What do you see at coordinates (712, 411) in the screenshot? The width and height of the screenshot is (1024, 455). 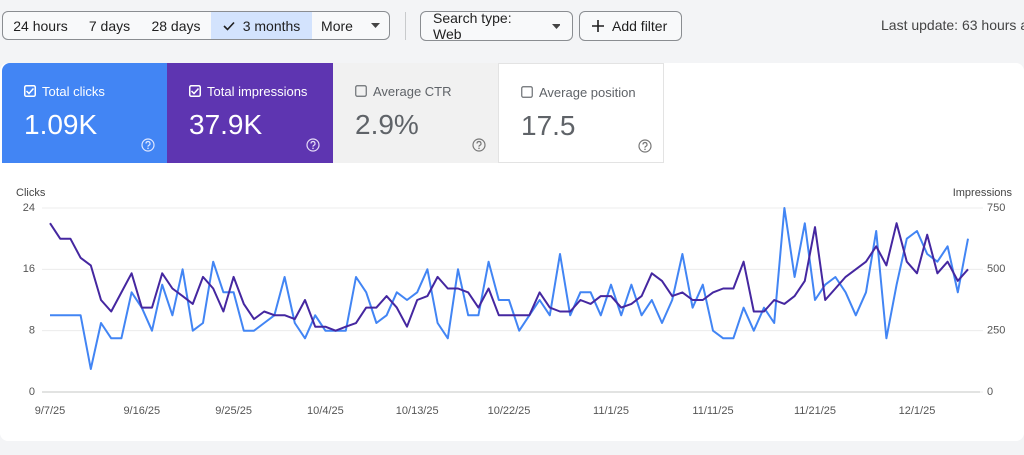 I see `x-tick-label: 11/11/25` at bounding box center [712, 411].